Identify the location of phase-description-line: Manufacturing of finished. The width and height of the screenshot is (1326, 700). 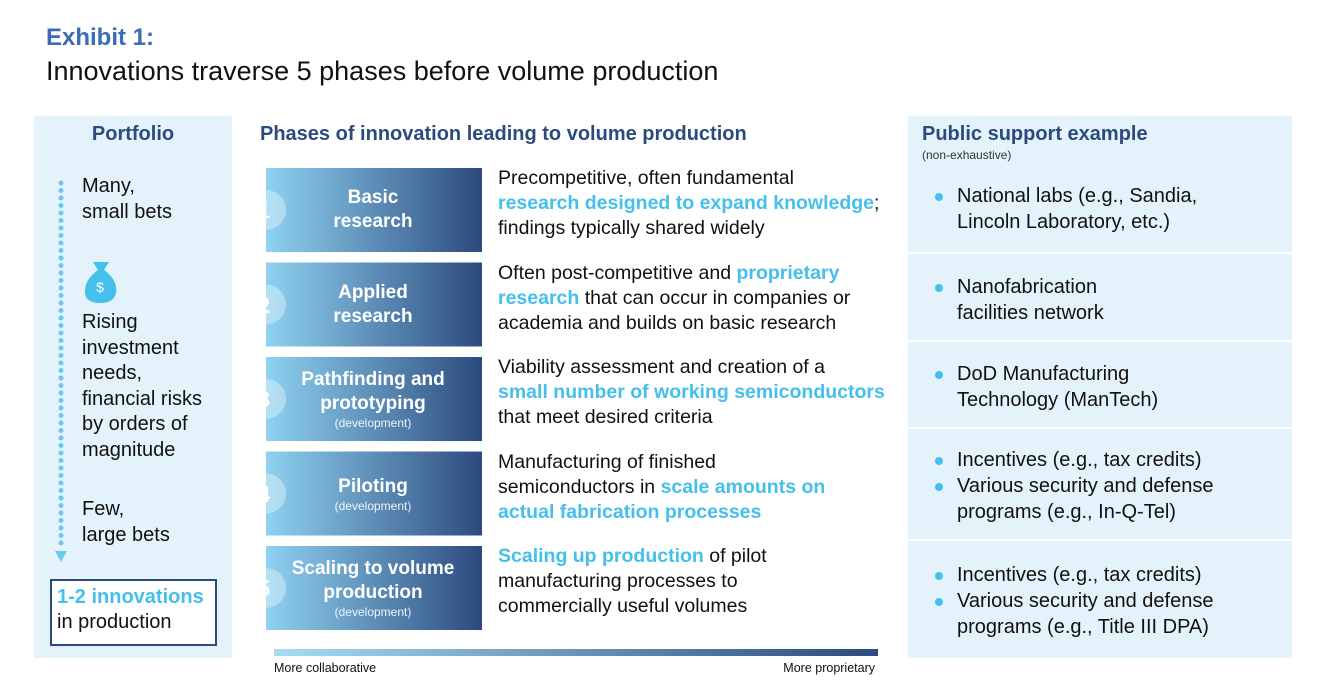
(607, 462).